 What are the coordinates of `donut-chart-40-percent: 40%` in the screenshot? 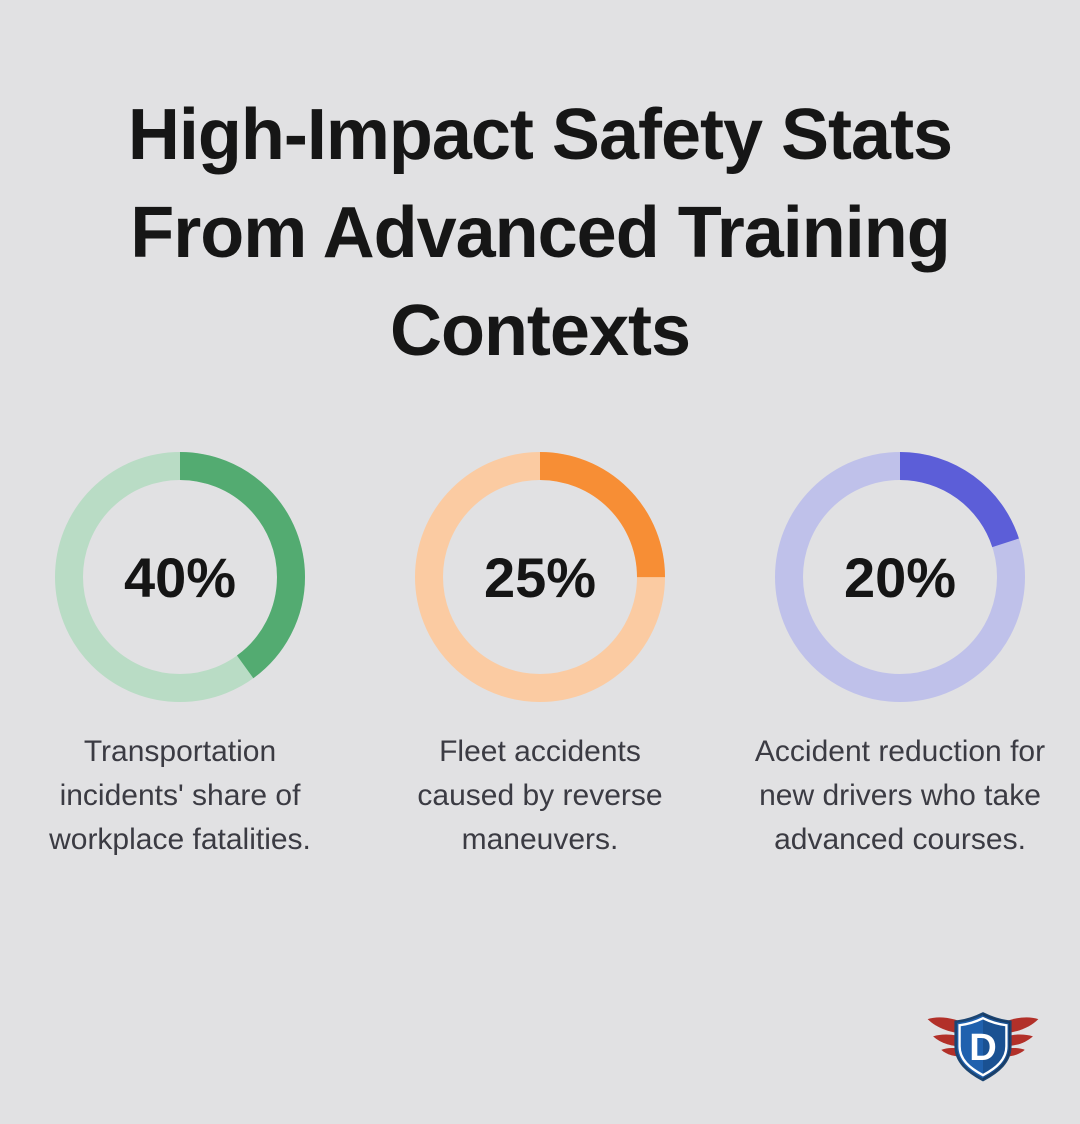 It's located at (180, 577).